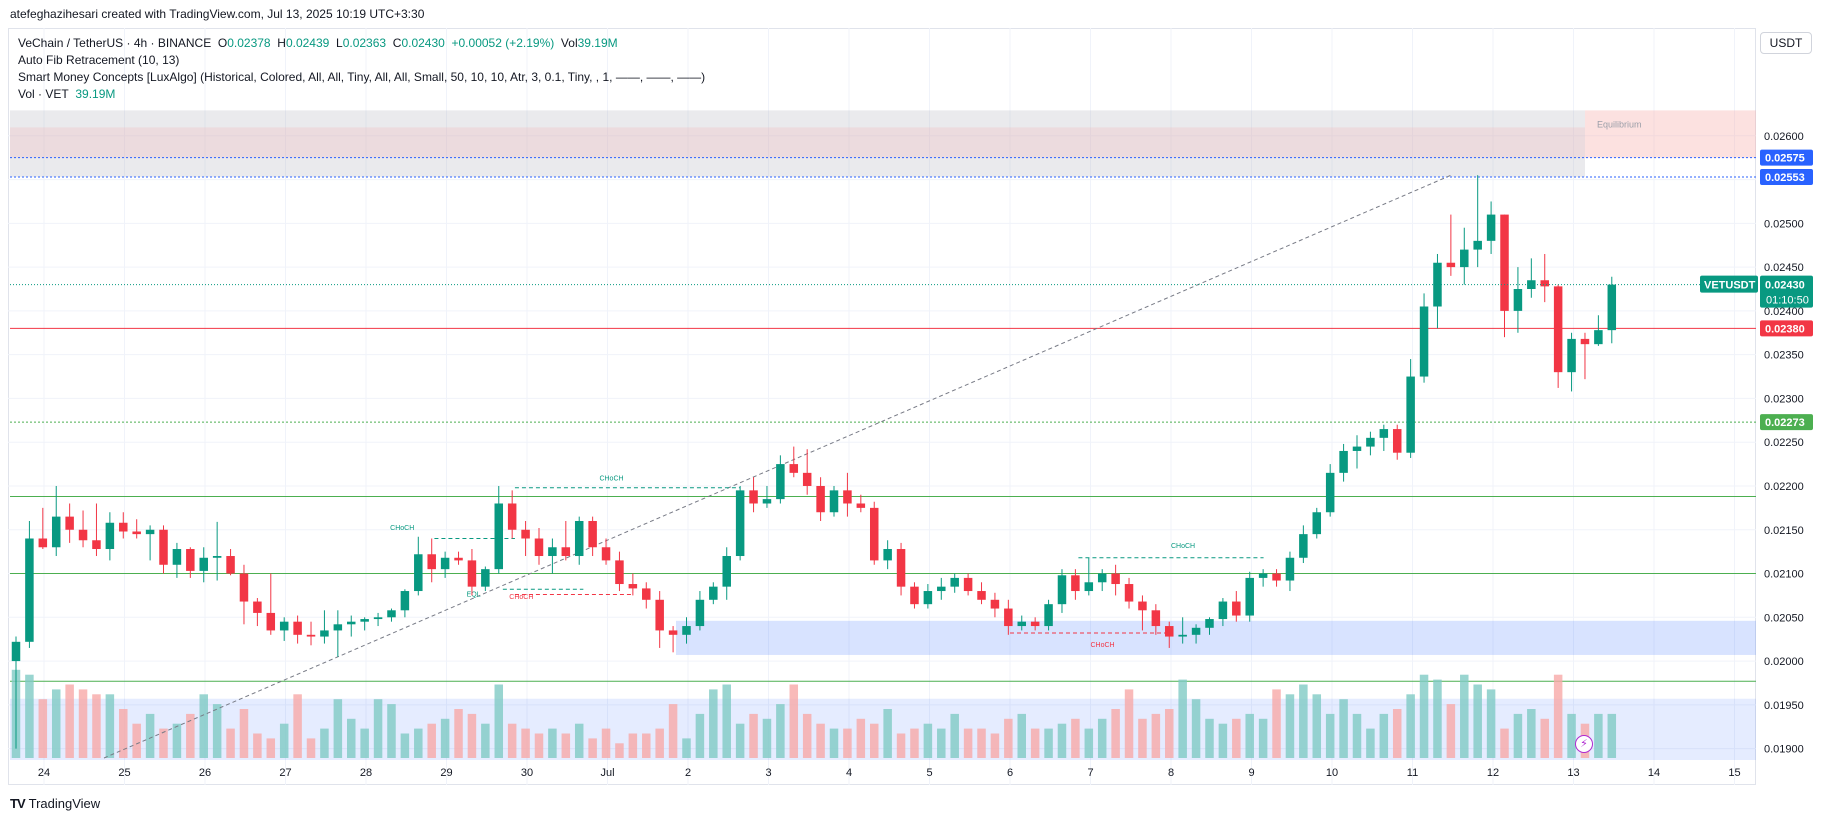 The image size is (1835, 822). I want to click on legend-indicator-fib: Auto Fib Retracement (10, 13), so click(99, 60).